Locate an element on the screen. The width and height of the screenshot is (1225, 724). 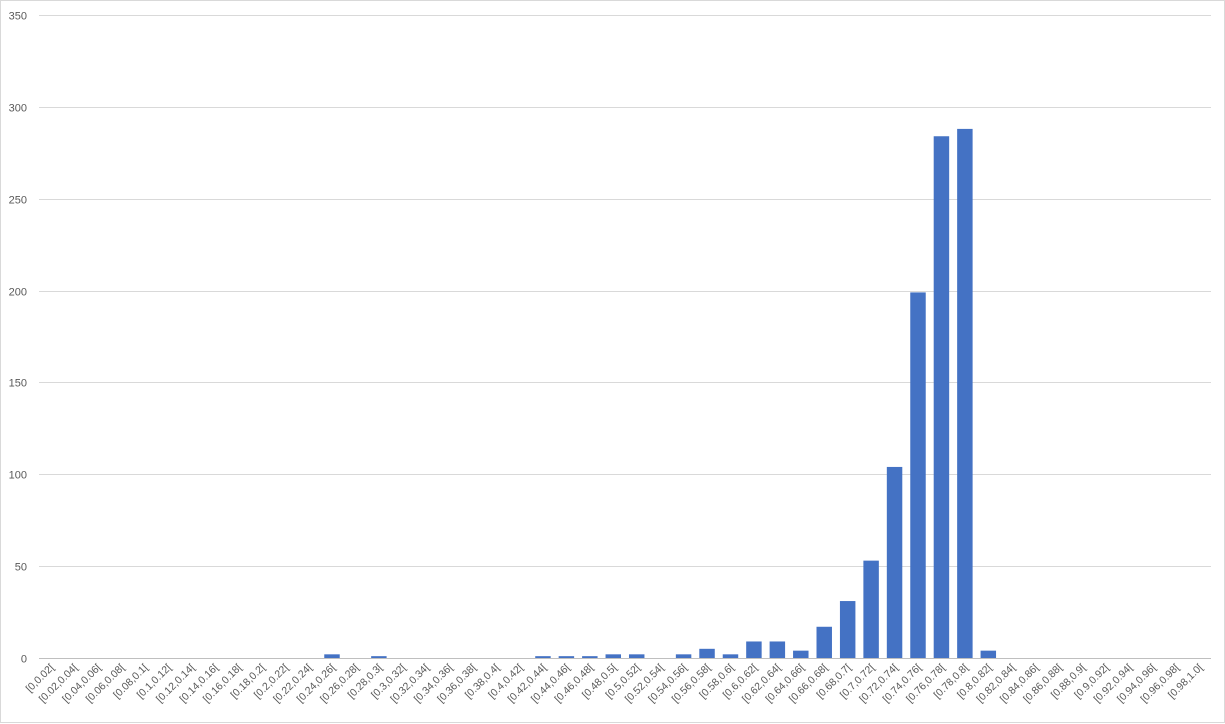
y-tick-label: 0 is located at coordinates (24, 660).